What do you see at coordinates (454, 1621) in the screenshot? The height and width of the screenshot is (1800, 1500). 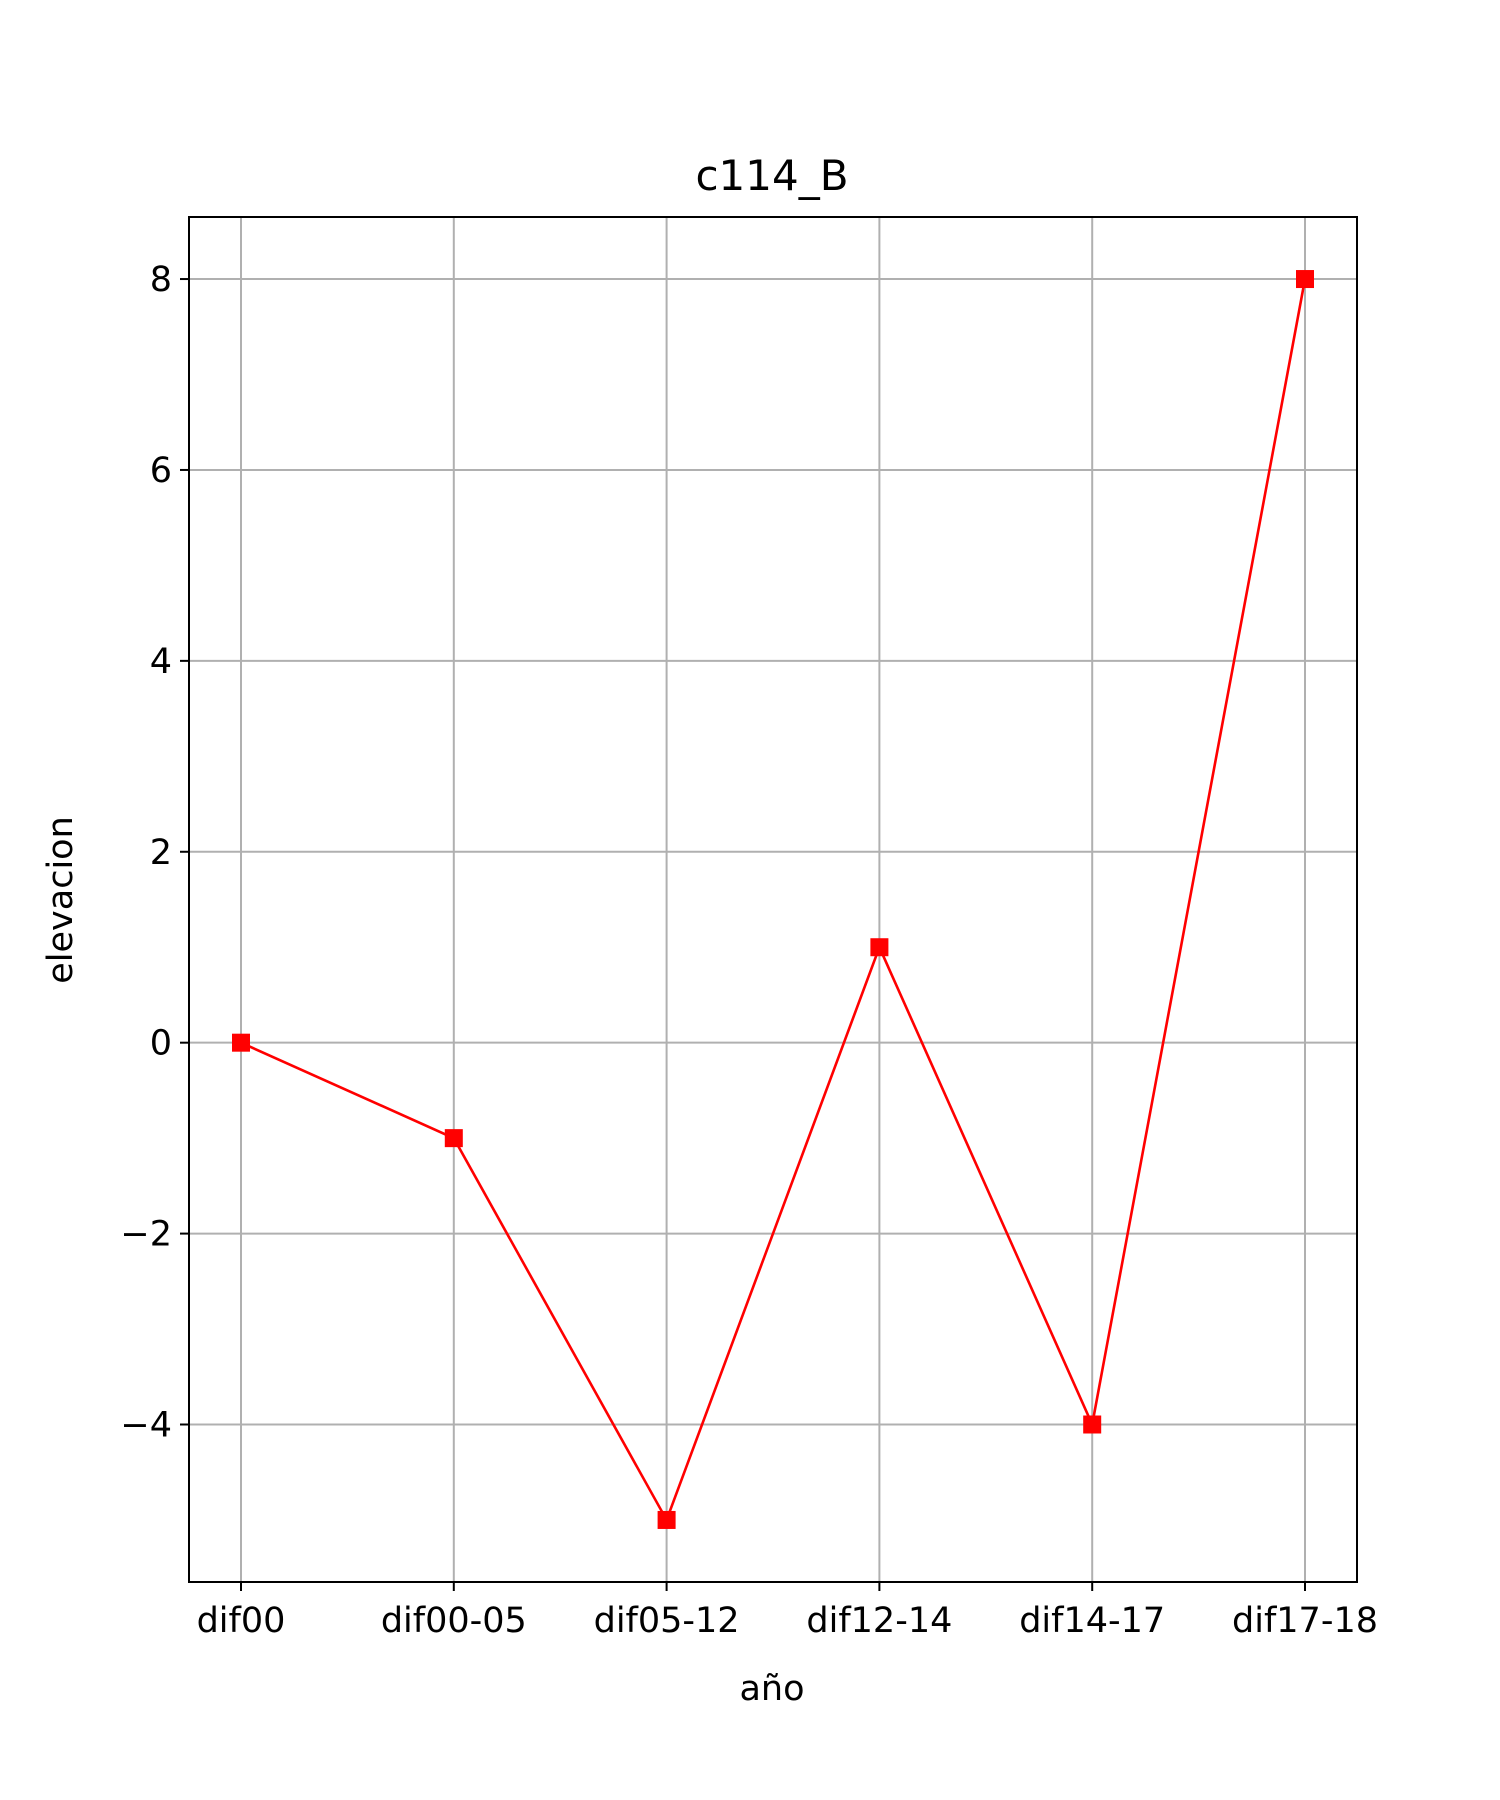 I see `x-tick-label: dif00-05` at bounding box center [454, 1621].